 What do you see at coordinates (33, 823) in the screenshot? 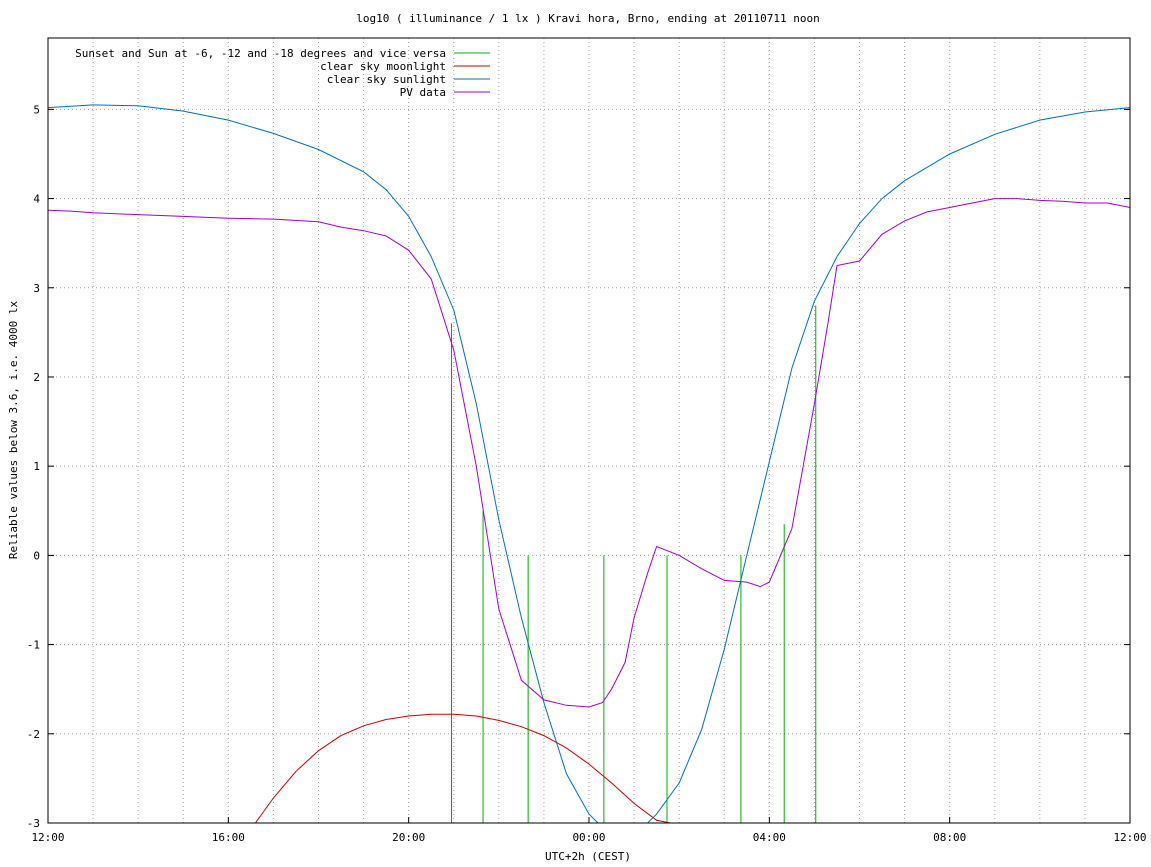
I see `y-tick-label: -3` at bounding box center [33, 823].